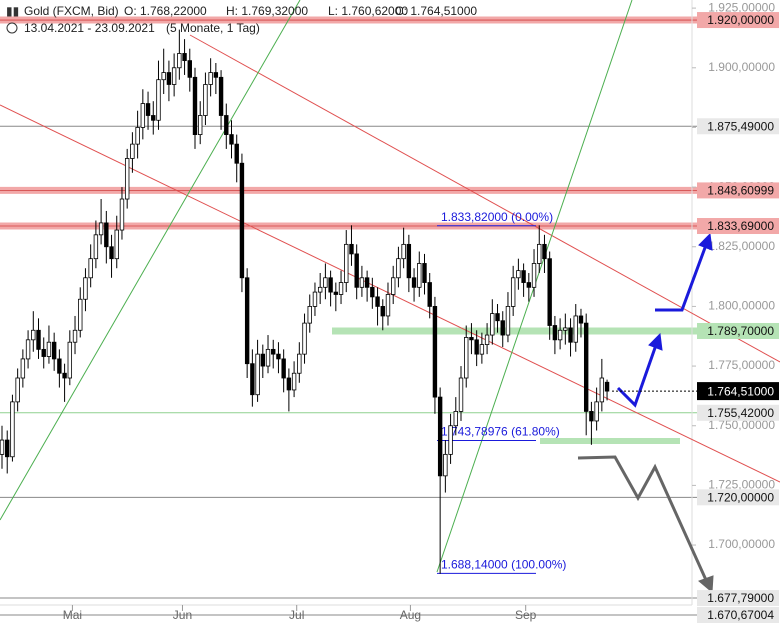  I want to click on level-label: 1.833,69000, so click(740, 226).